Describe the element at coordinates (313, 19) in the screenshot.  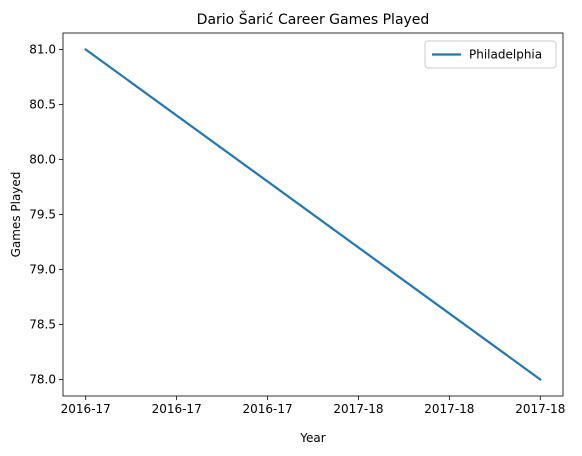
I see `chart-title: Dario Šarić Career Games Played` at that location.